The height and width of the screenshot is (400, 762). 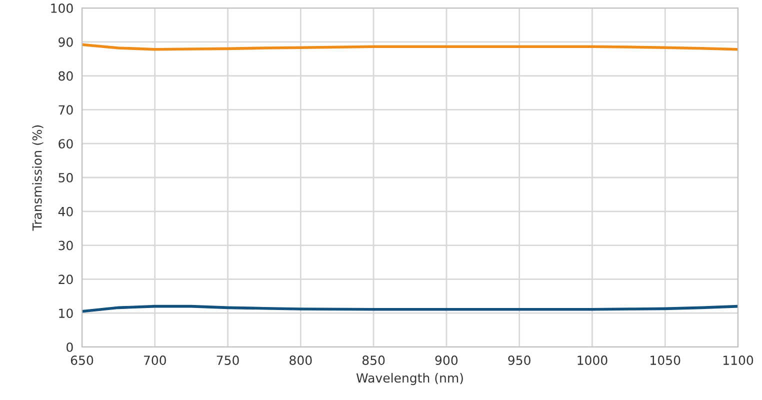 I want to click on y-axis-title: Transmission (%), so click(x=38, y=178).